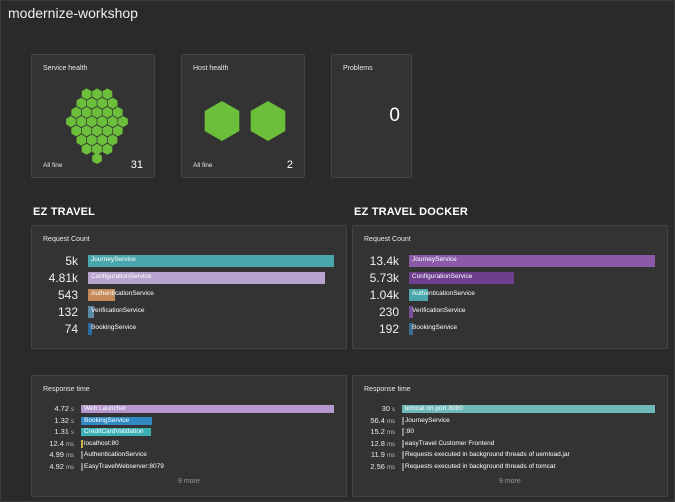 Image resolution: width=675 pixels, height=502 pixels. Describe the element at coordinates (190, 420) in the screenshot. I see `response-time-row: 1.32 s BookingService` at that location.